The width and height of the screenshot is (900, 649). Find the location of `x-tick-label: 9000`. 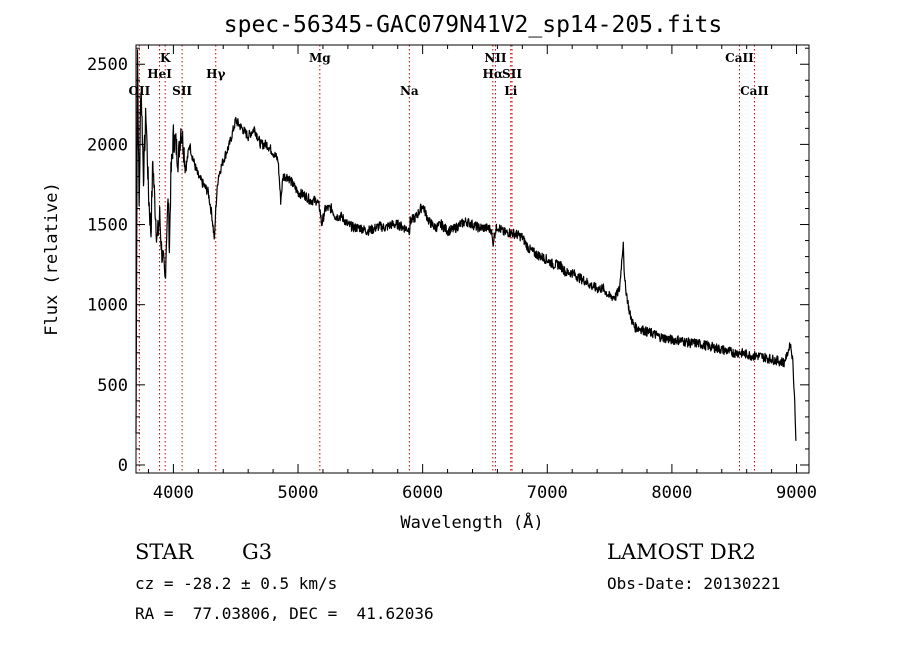

x-tick-label: 9000 is located at coordinates (796, 493).